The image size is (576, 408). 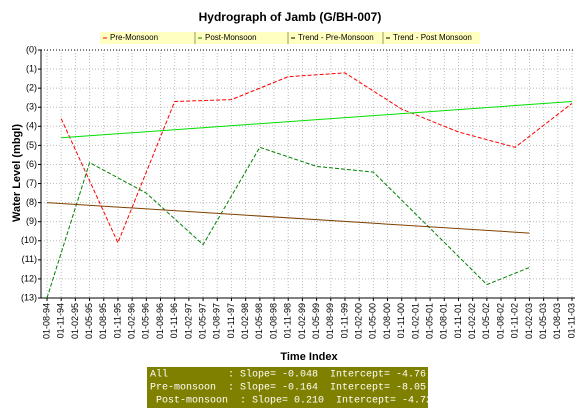 I want to click on x-tick-label: 01-08-00, so click(x=387, y=321).